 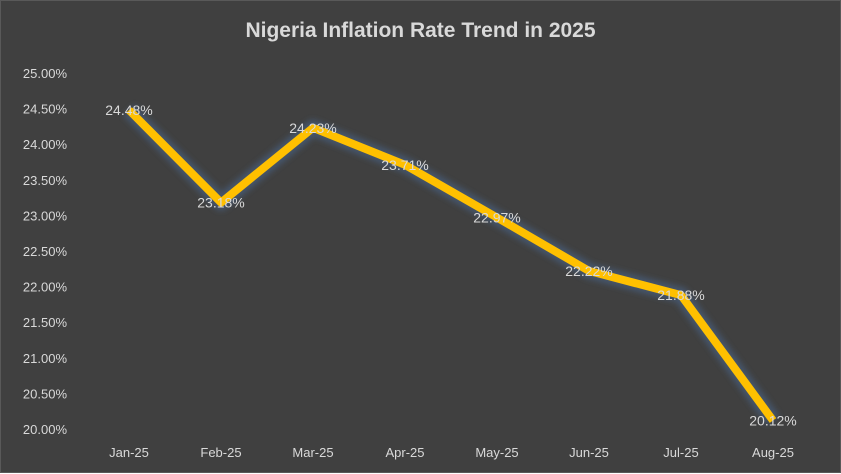 What do you see at coordinates (220, 203) in the screenshot?
I see `data-label: 23.18%` at bounding box center [220, 203].